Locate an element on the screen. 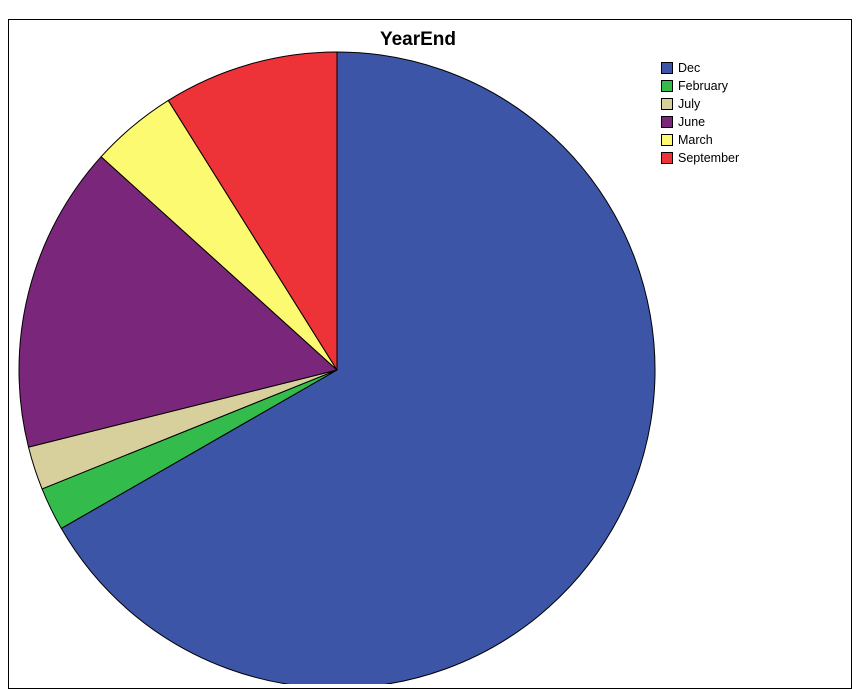  legend-item-february: February is located at coordinates (700, 86).